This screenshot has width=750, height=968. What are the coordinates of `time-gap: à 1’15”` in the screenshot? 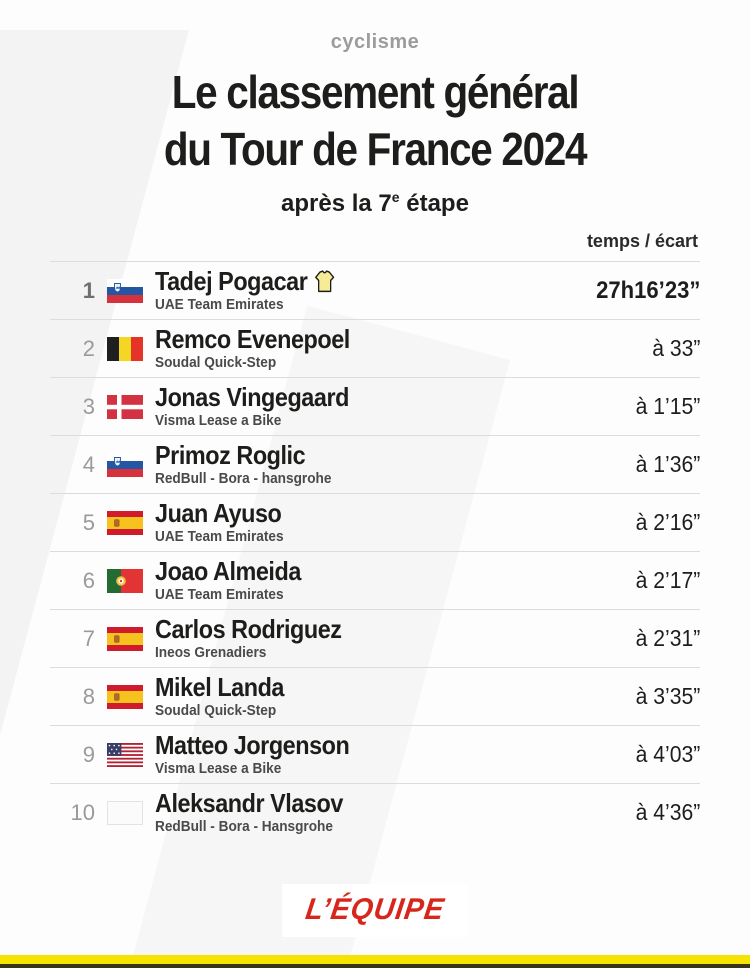 It's located at (667, 406).